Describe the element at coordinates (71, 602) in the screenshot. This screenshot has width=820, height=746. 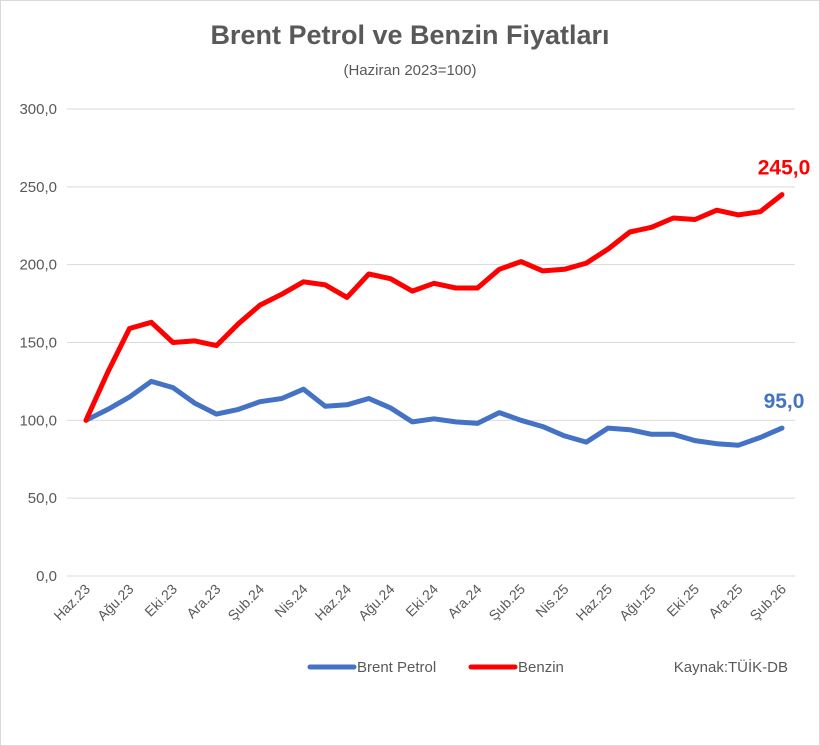
I see `x-tick-label: Haz.23` at that location.